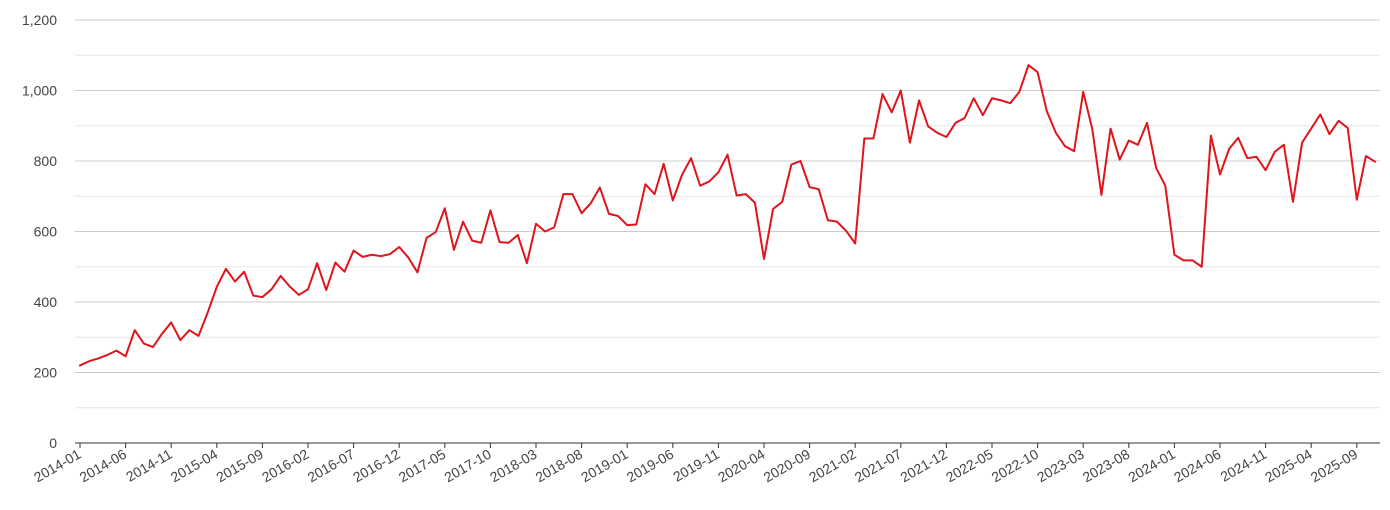 Image resolution: width=1390 pixels, height=510 pixels. What do you see at coordinates (1015, 466) in the screenshot?
I see `x-tick-label: 2022-10` at bounding box center [1015, 466].